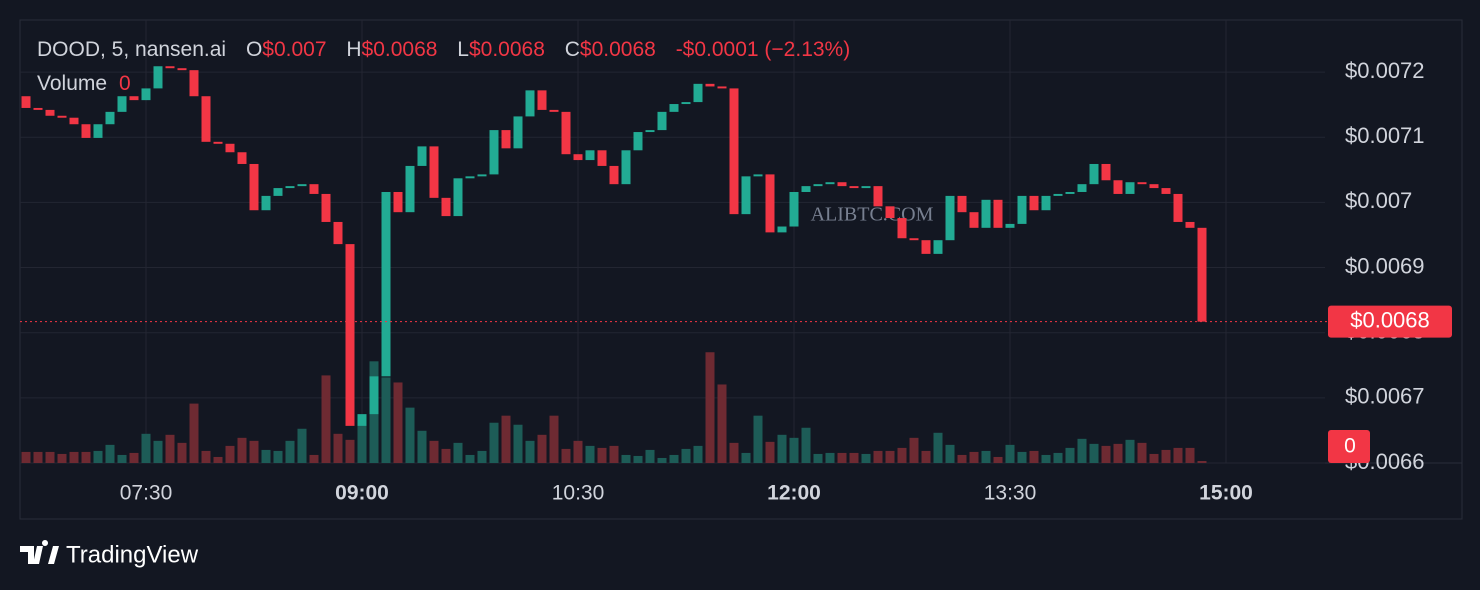 This screenshot has height=590, width=1480. What do you see at coordinates (1378, 200) in the screenshot?
I see `y-tick-label: $0.007` at bounding box center [1378, 200].